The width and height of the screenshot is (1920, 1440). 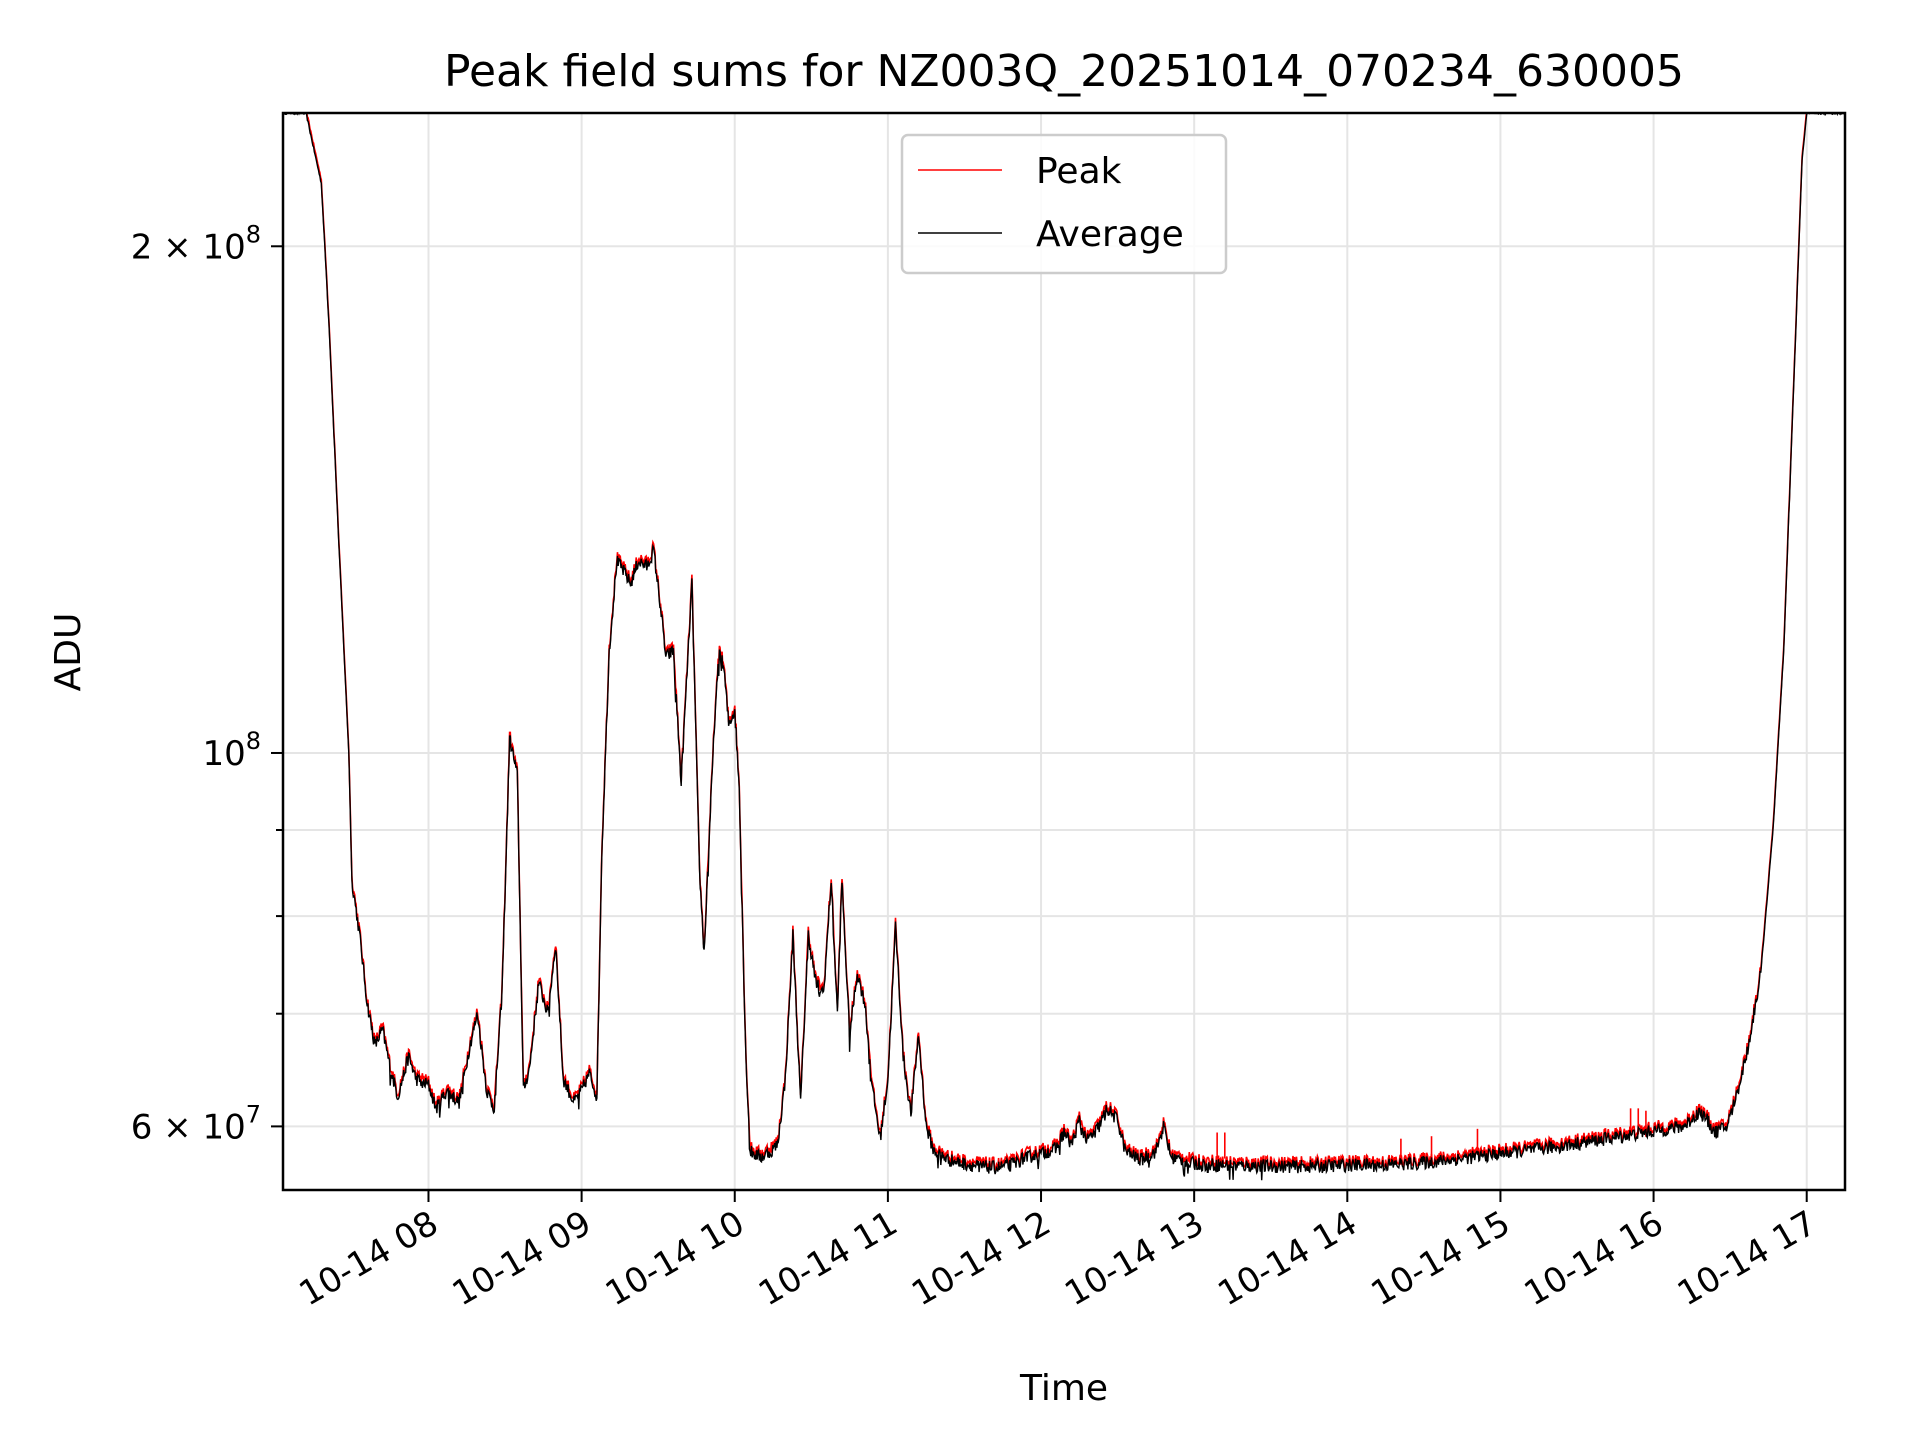 I want to click on legend-label-peak: Peak, so click(x=1079, y=171).